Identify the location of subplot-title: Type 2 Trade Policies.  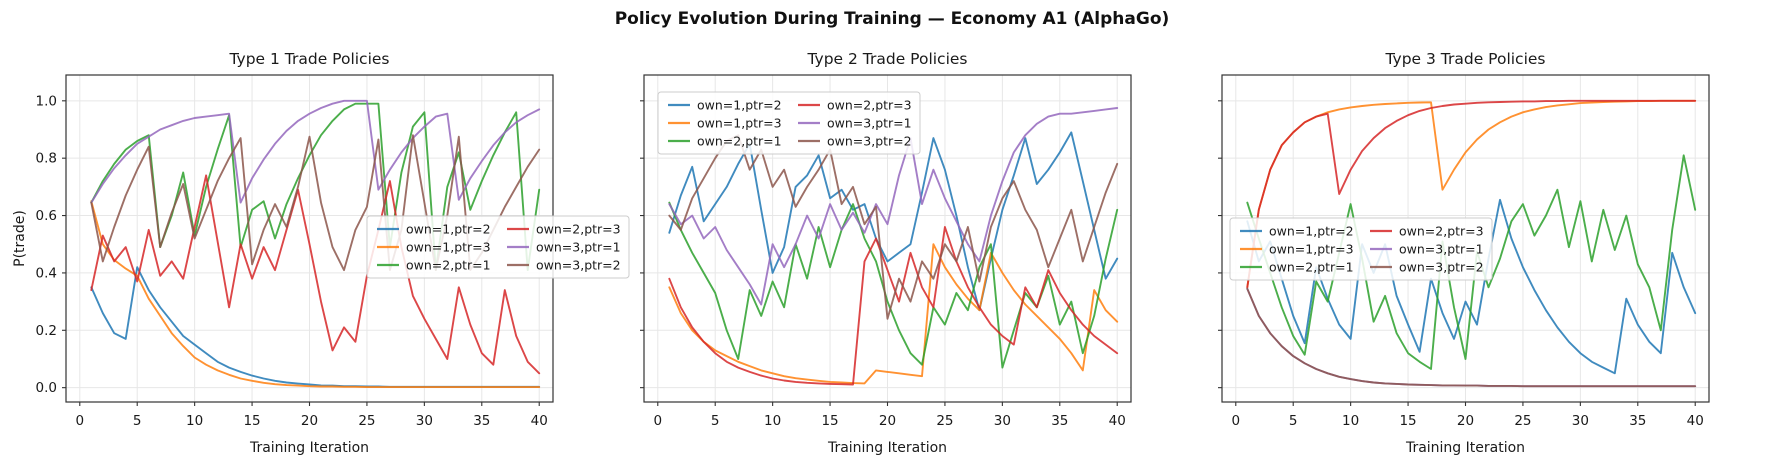
(886, 59).